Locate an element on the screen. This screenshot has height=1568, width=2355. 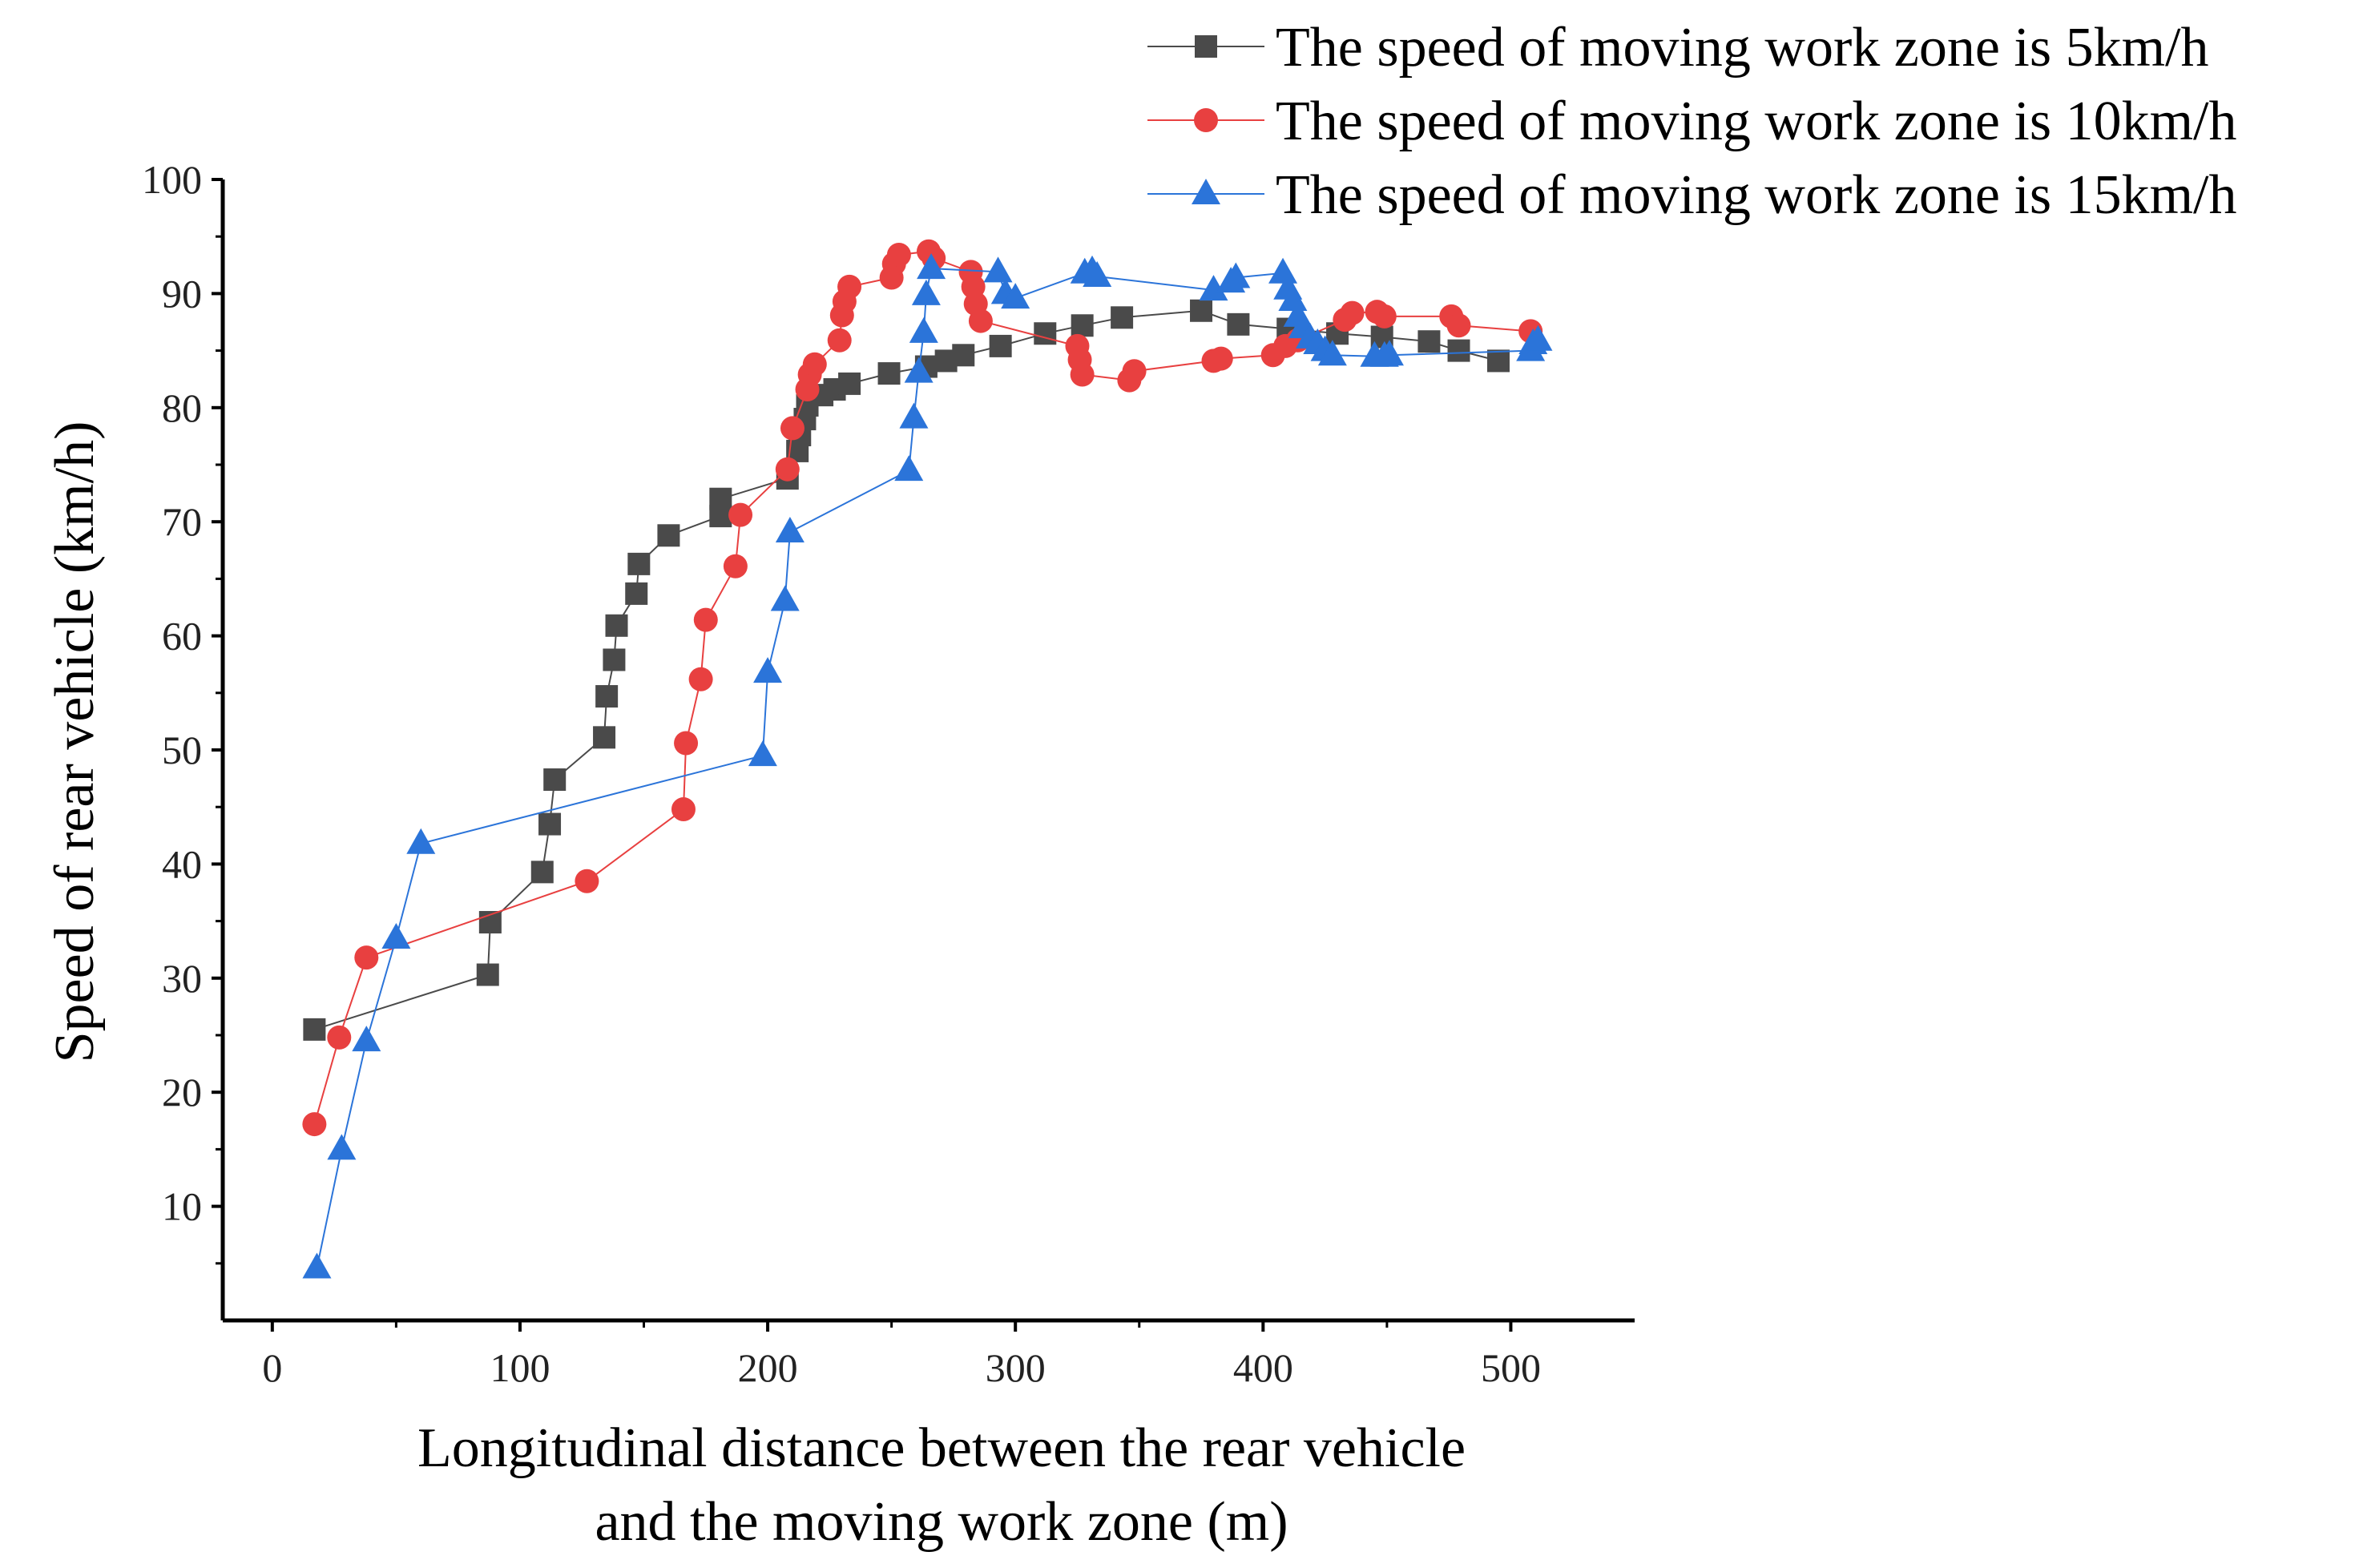
y-tick-label: 30 is located at coordinates (182, 979).